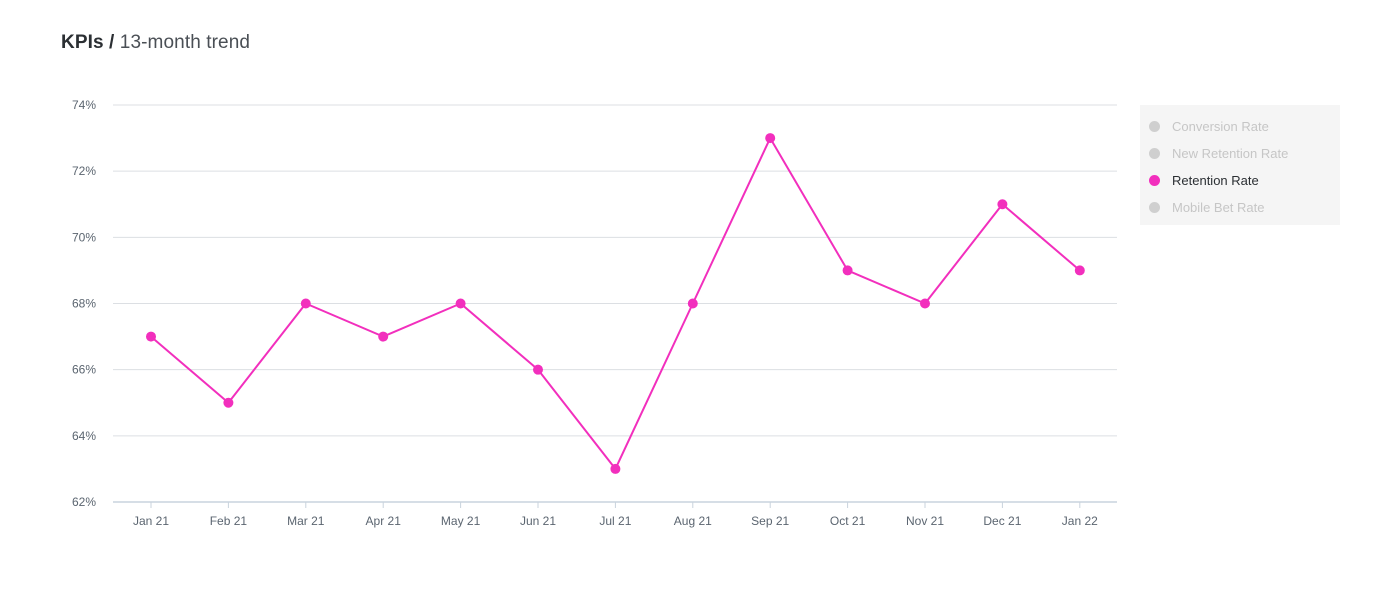 This screenshot has width=1391, height=600. I want to click on page-title: KPIs / 13-month trend, so click(155, 43).